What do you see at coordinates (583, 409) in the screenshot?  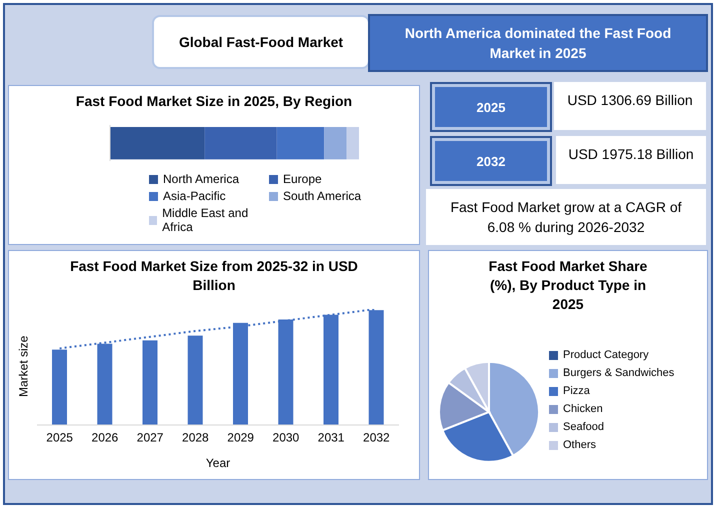 I see `legend-label: Chicken` at bounding box center [583, 409].